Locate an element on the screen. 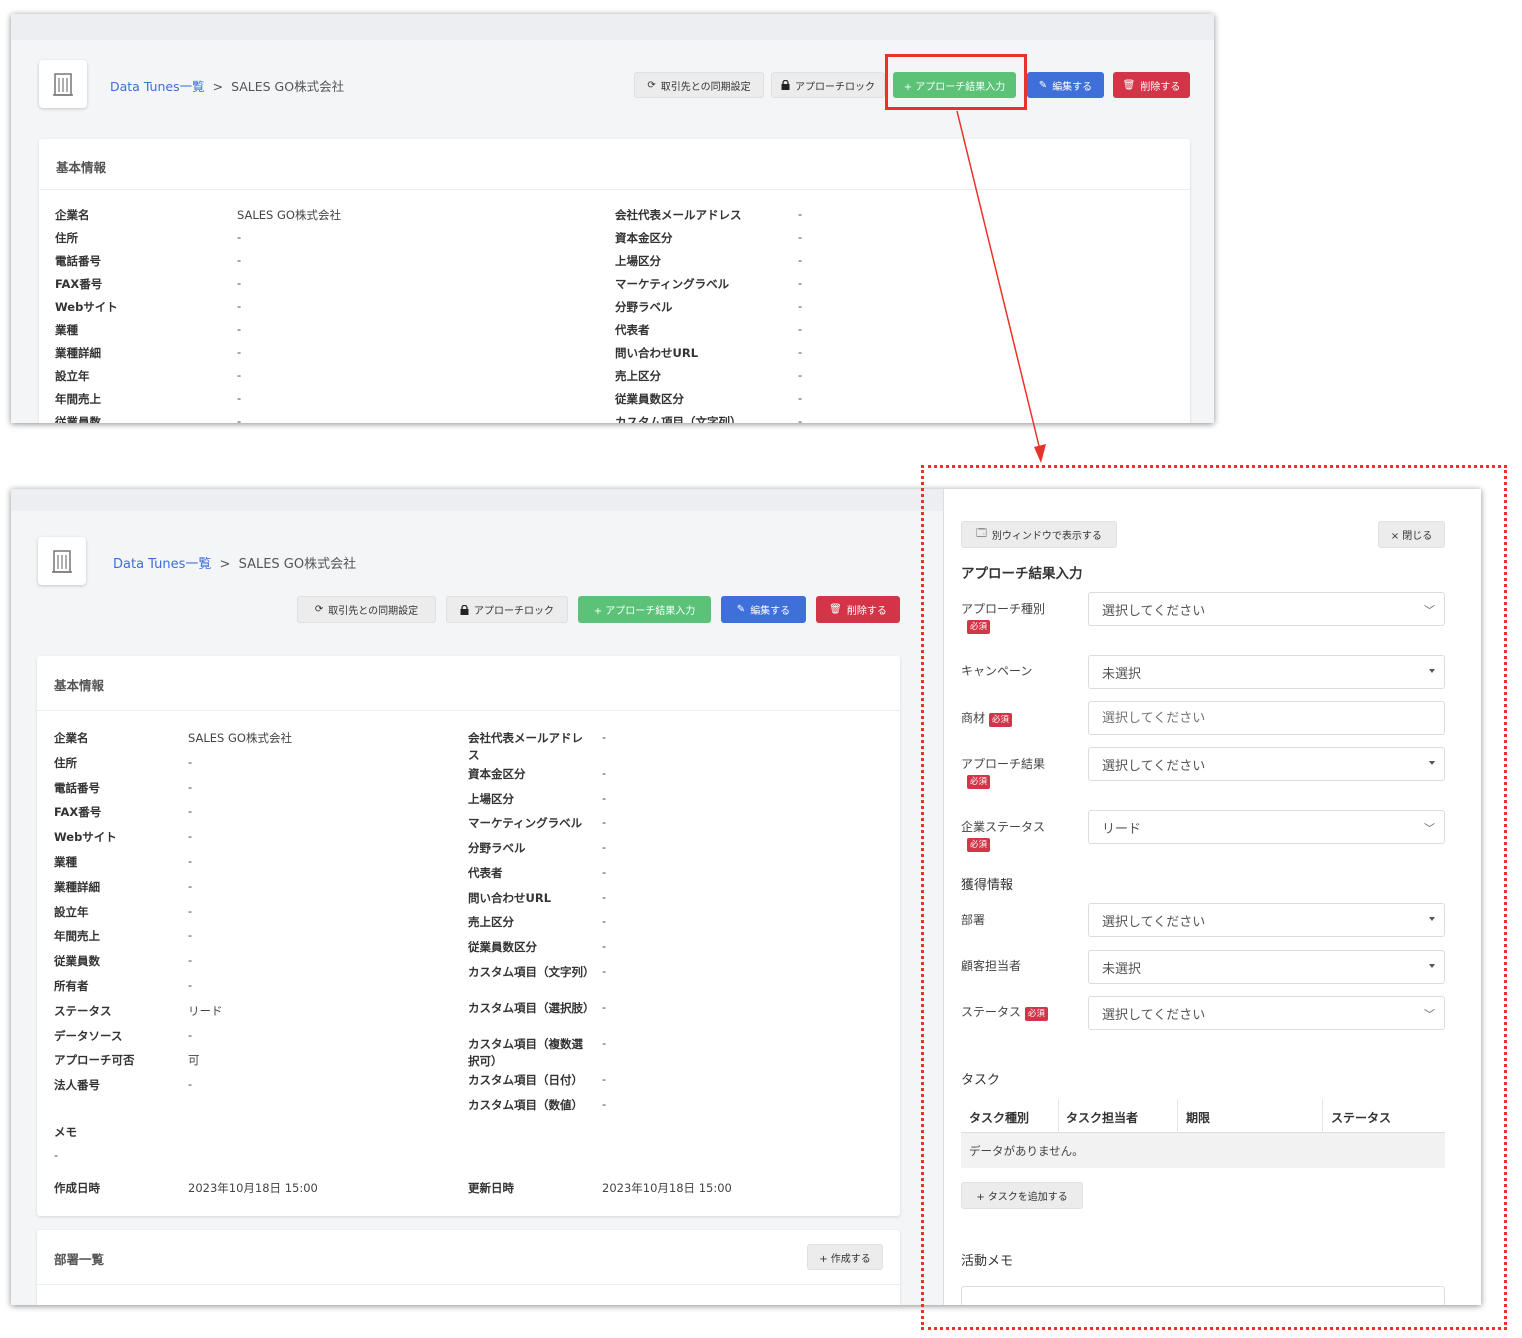 The height and width of the screenshot is (1338, 1522). create-department-button: + 作成する is located at coordinates (845, 1257).